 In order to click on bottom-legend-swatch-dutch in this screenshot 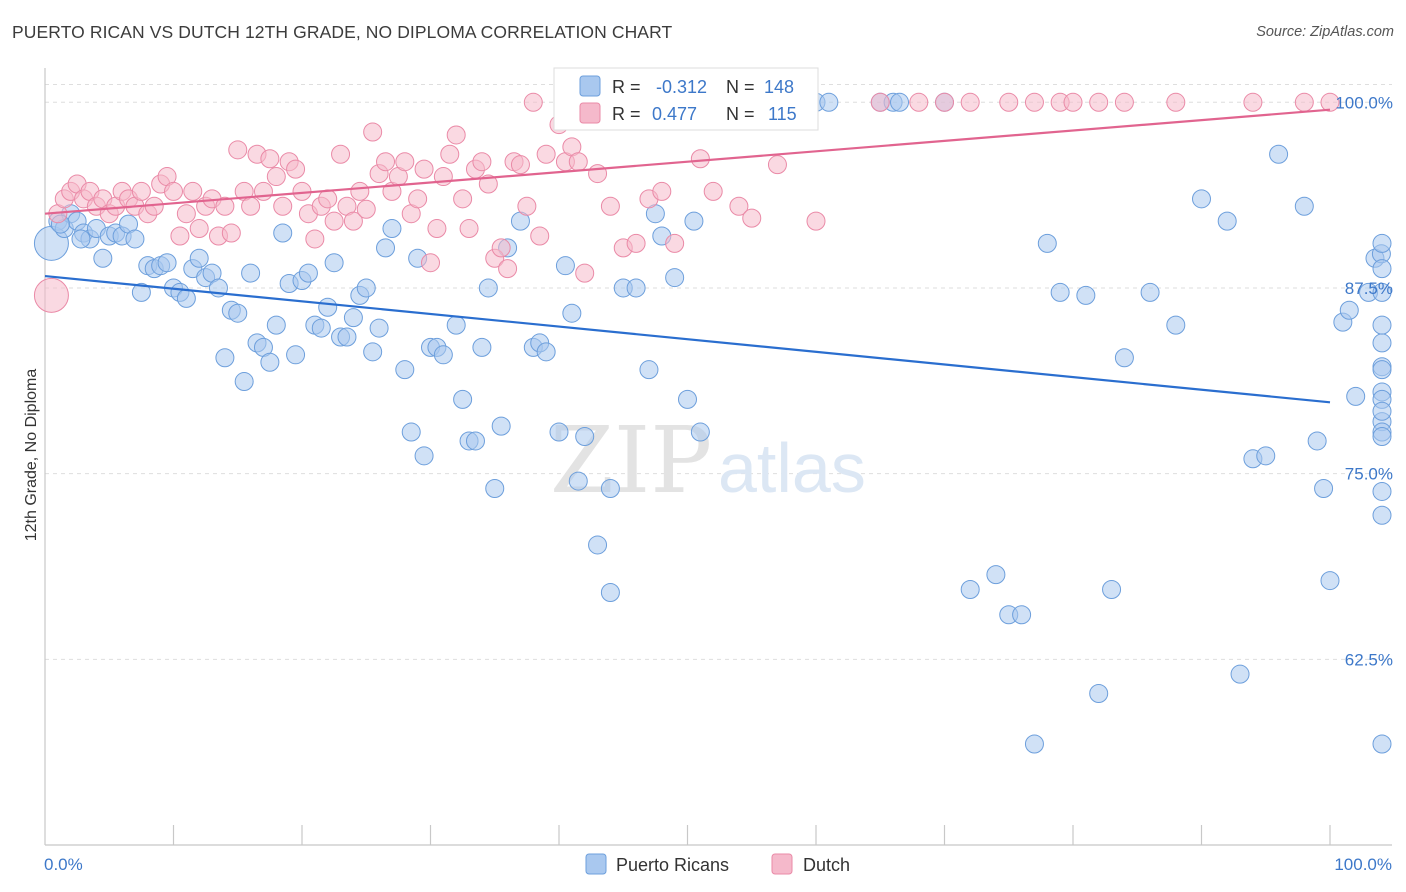, I will do `click(782, 864)`.